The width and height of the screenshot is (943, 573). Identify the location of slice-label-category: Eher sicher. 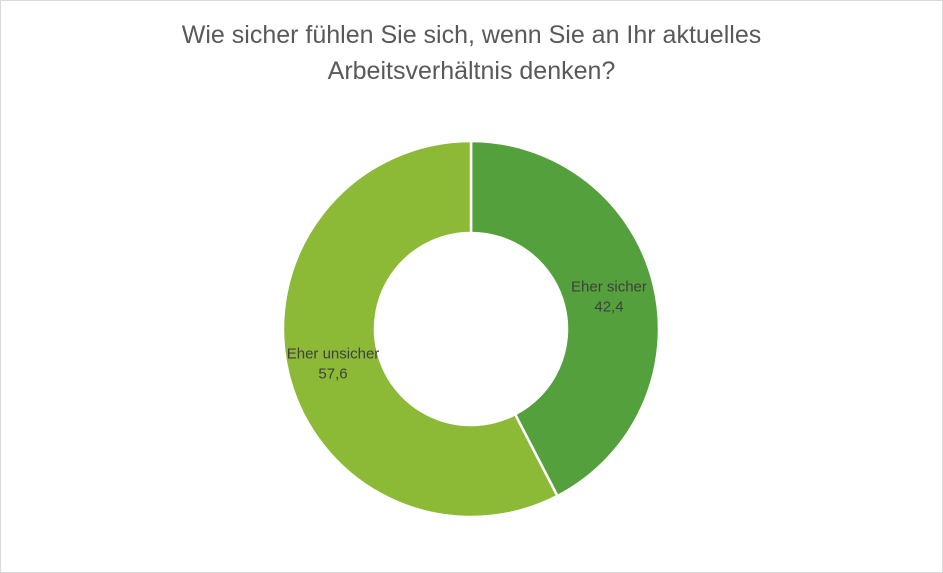
(609, 286).